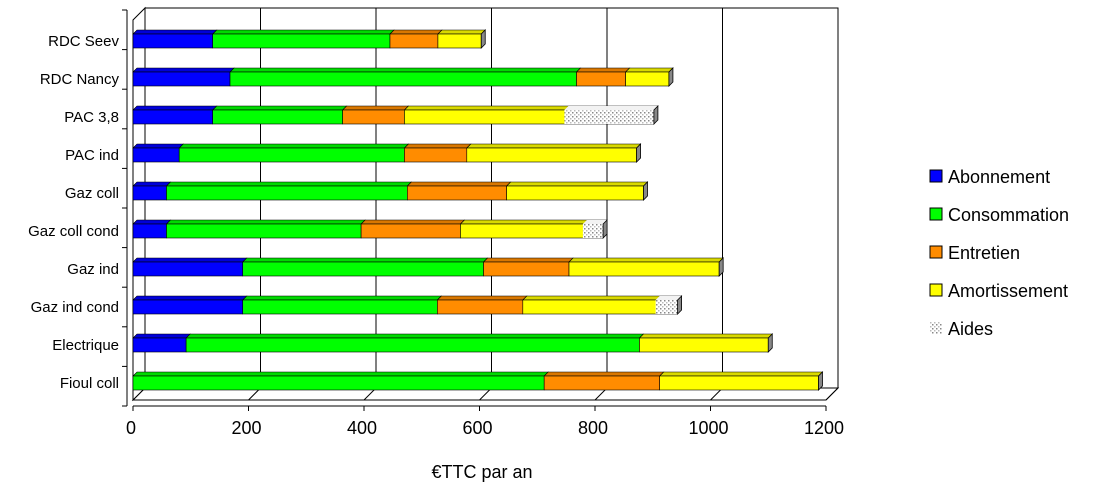  Describe the element at coordinates (85, 345) in the screenshot. I see `y-tick-label: Electrique` at that location.